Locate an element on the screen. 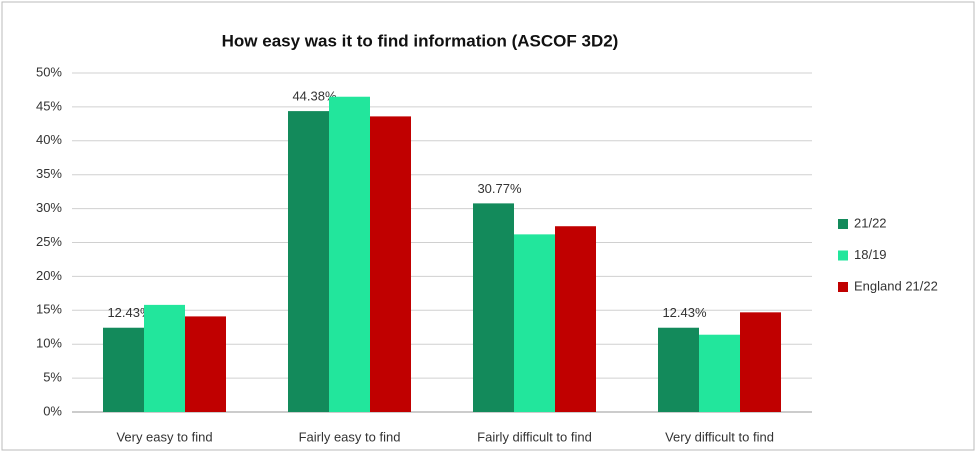  data-label: 44.38% is located at coordinates (314, 96).